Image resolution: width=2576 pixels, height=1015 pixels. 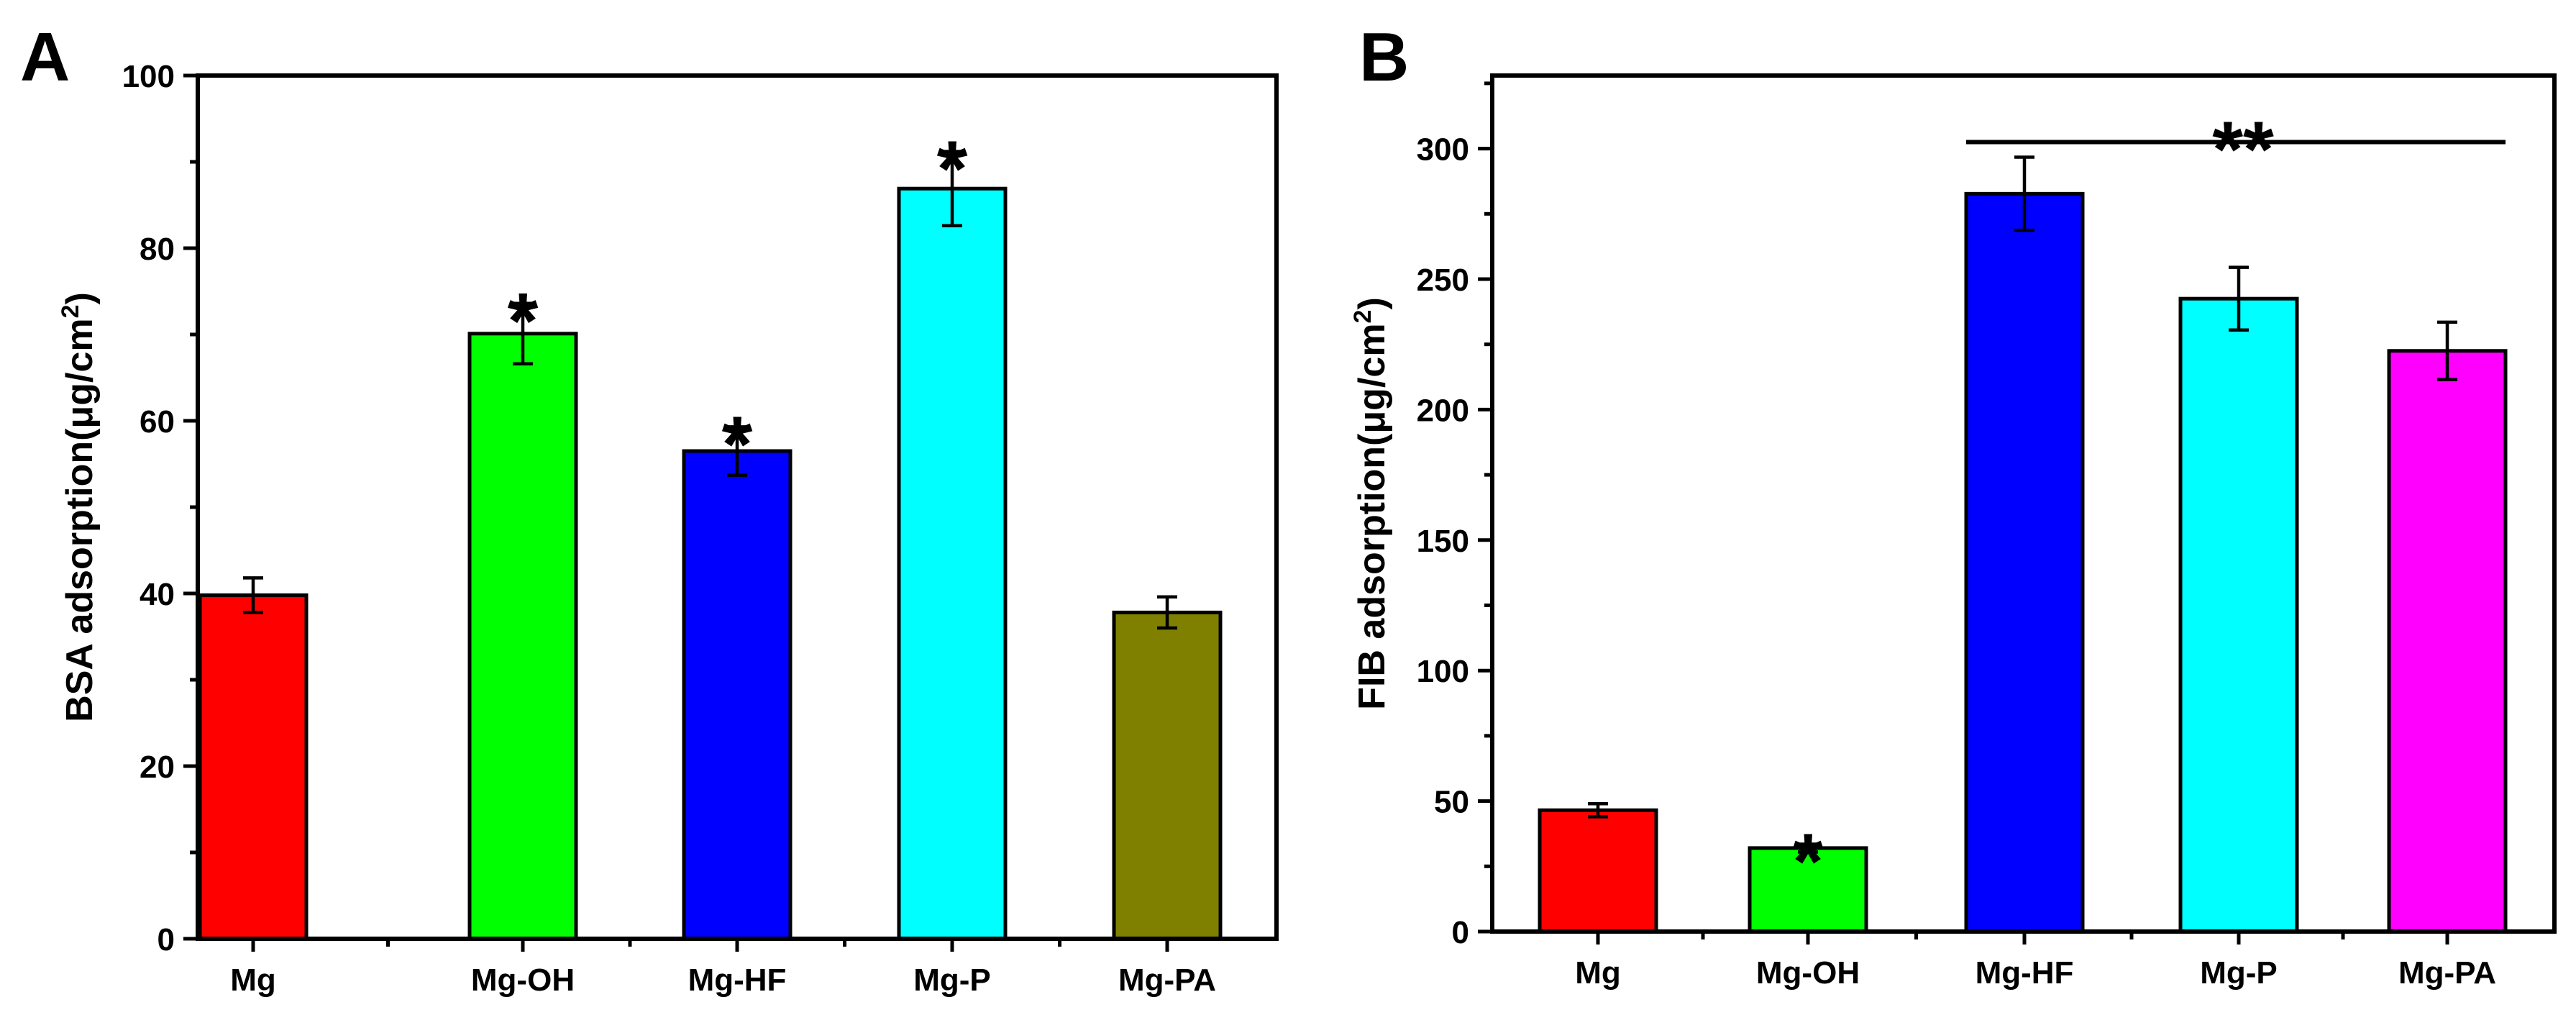 What do you see at coordinates (1384, 57) in the screenshot?
I see `panel-letter: B` at bounding box center [1384, 57].